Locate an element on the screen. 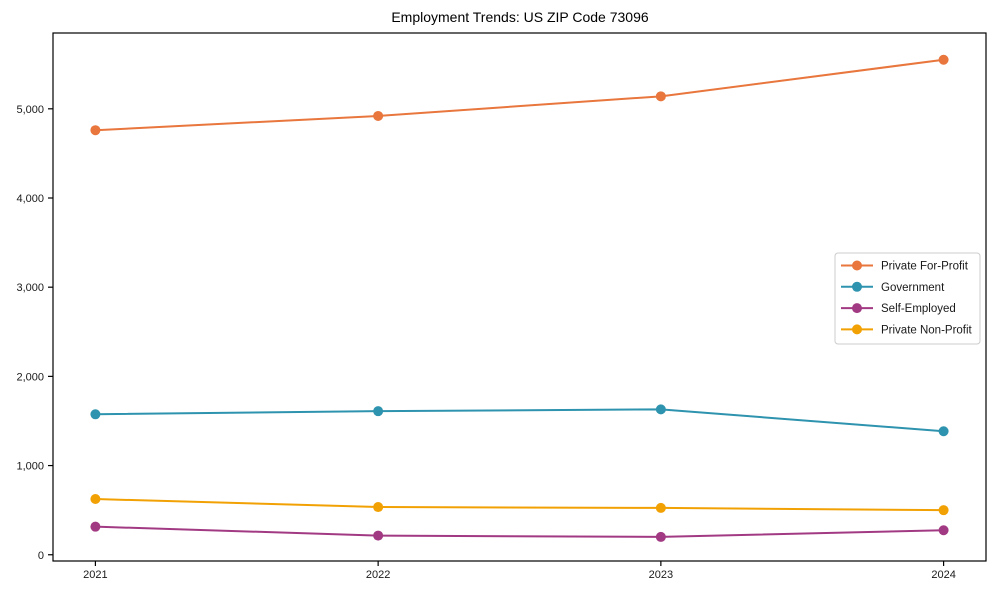  y-tick-label: 2,000 is located at coordinates (30, 377).